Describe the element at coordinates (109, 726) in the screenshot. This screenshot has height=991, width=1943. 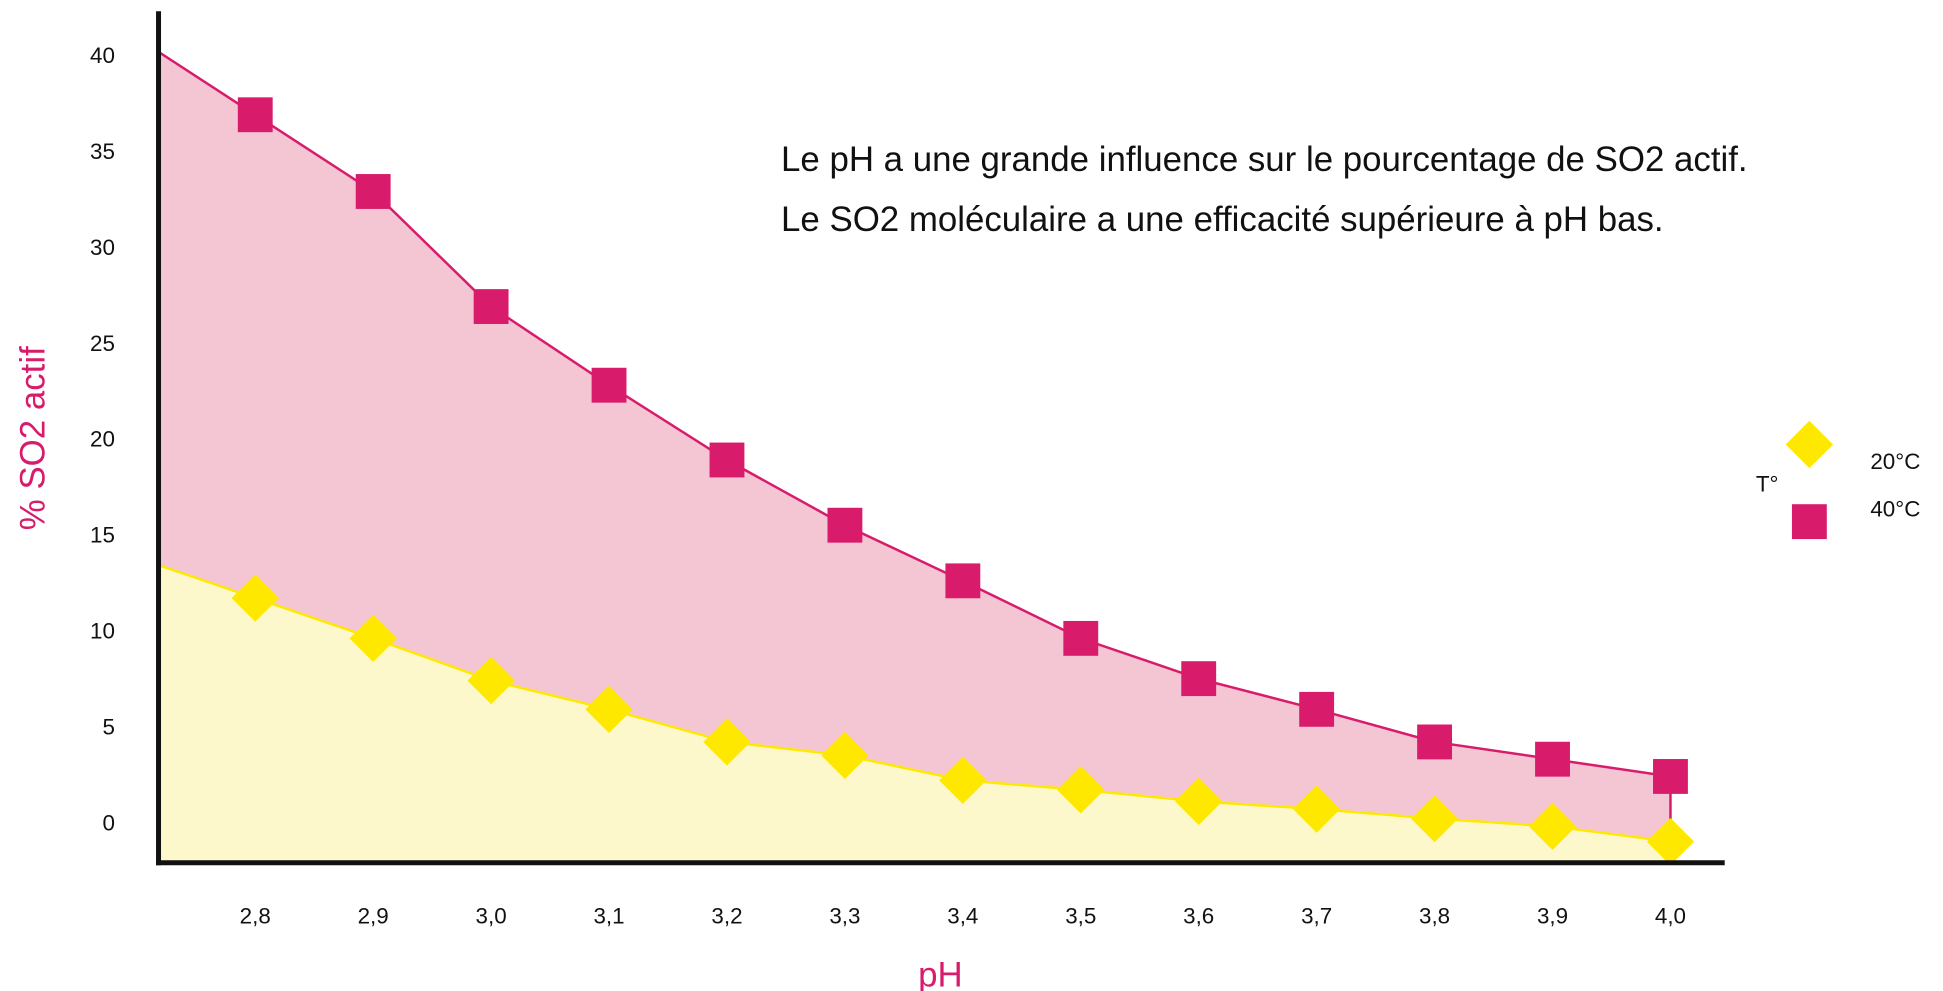
I see `y-tick-label: 5` at that location.